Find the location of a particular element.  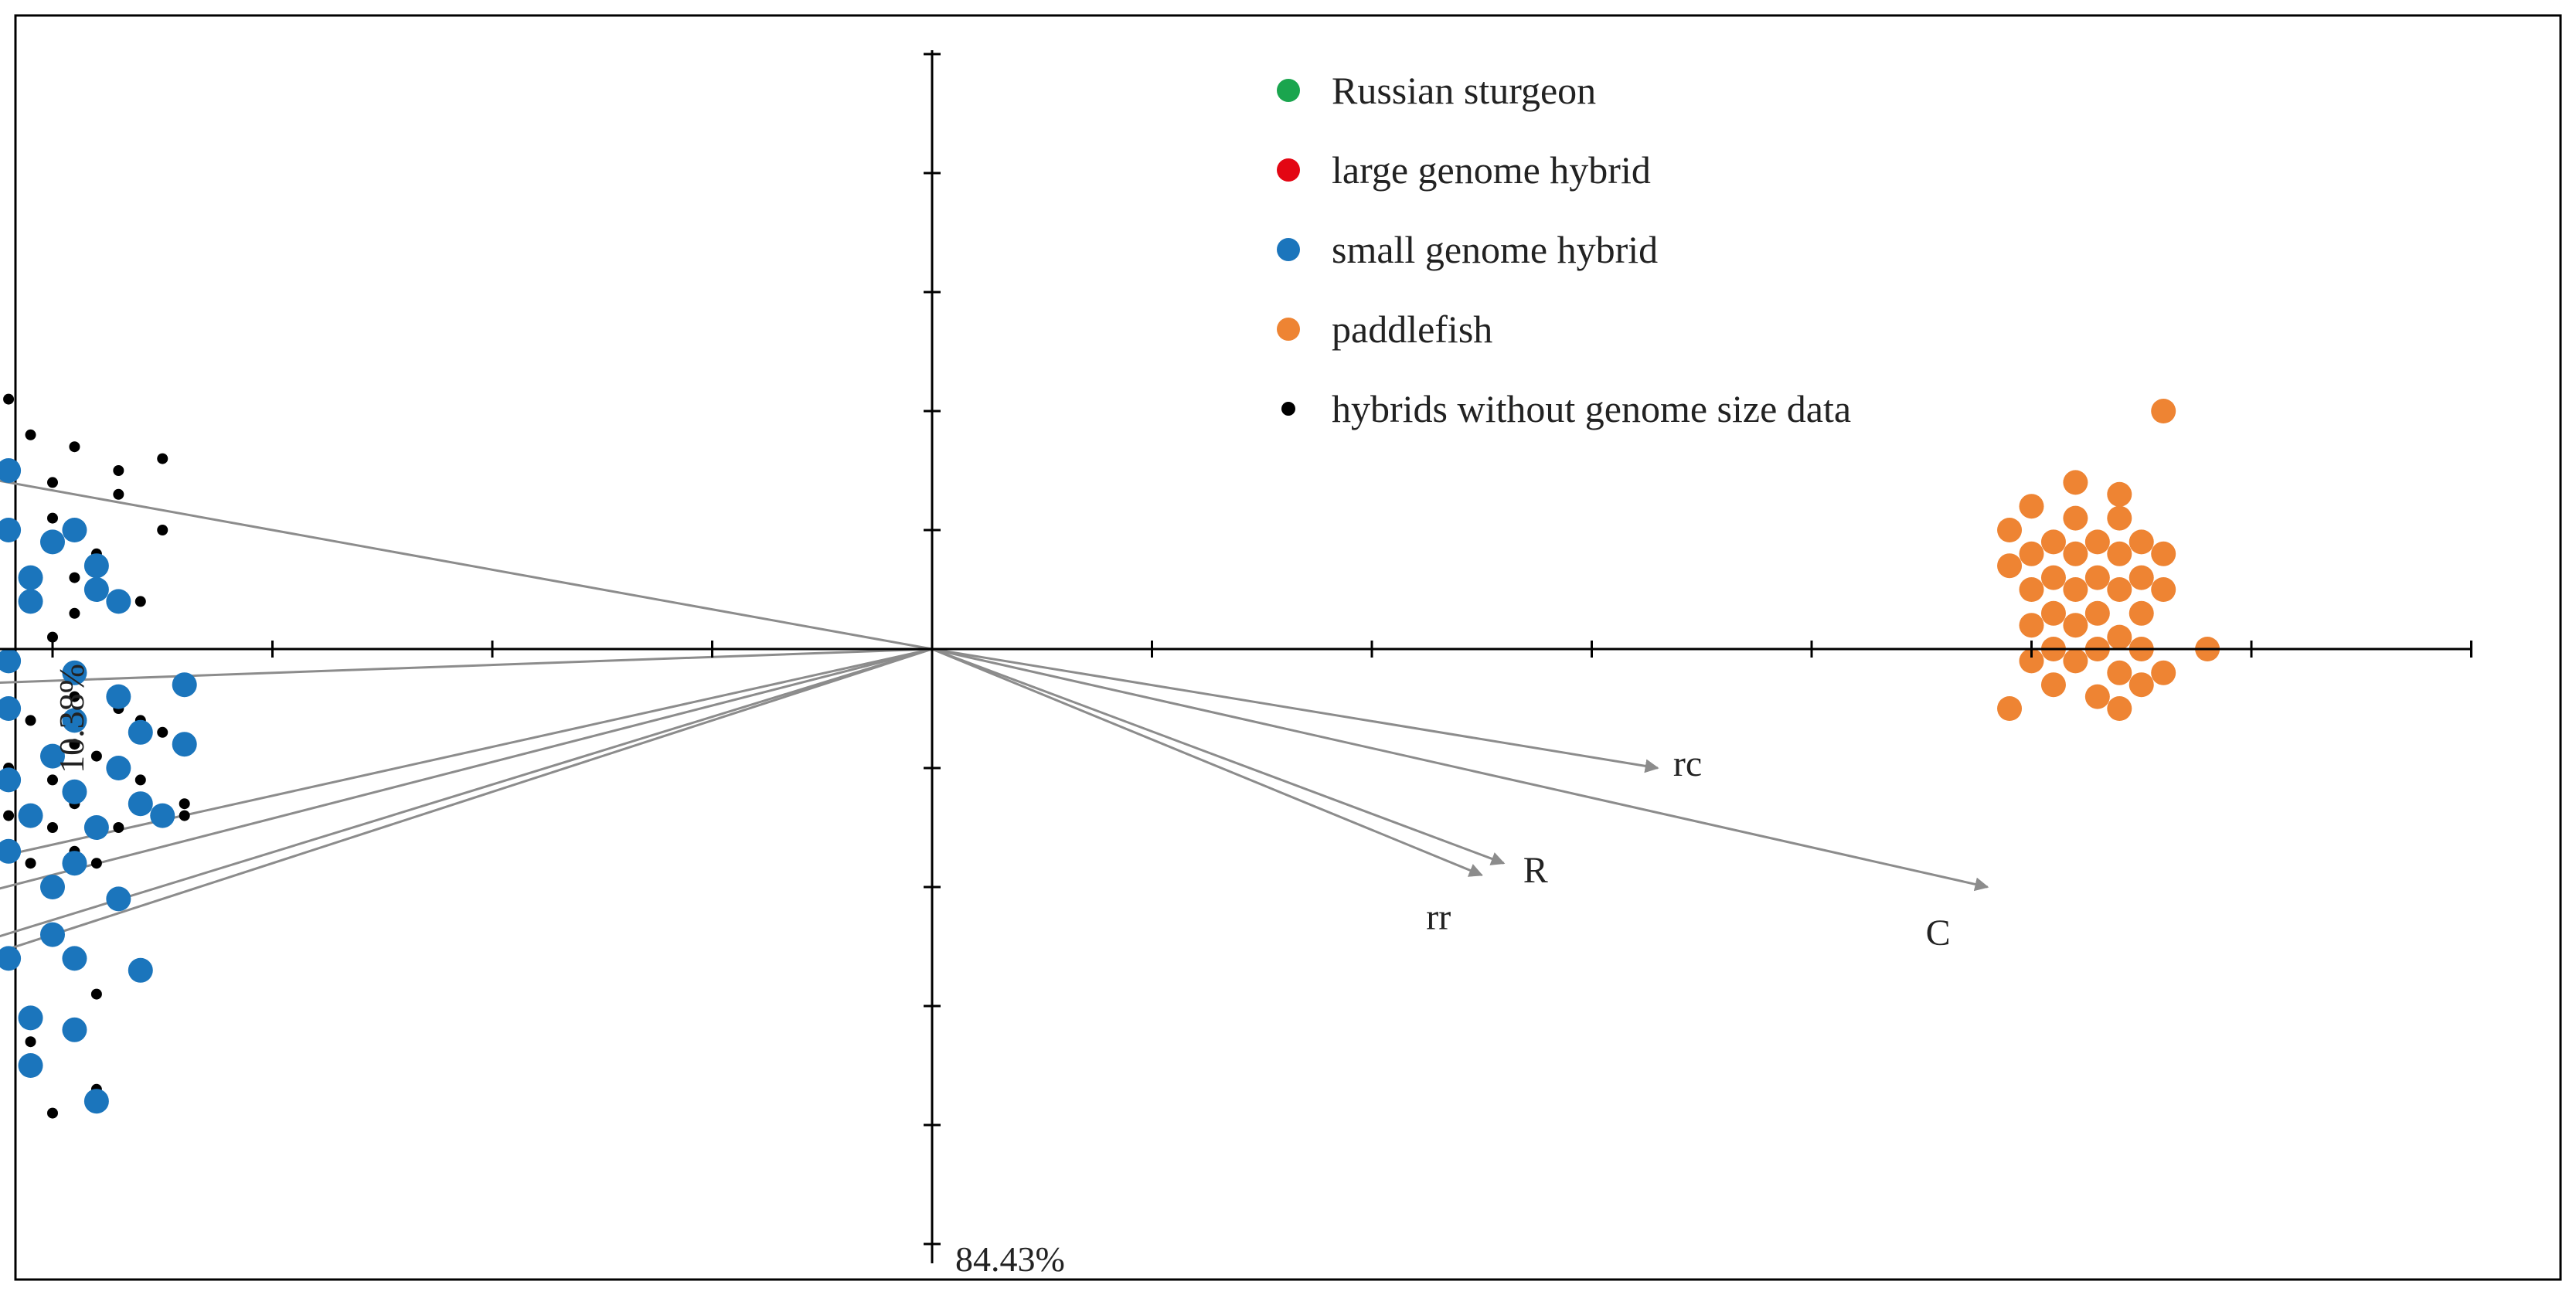

vector-cfa is located at coordinates (466, 565).